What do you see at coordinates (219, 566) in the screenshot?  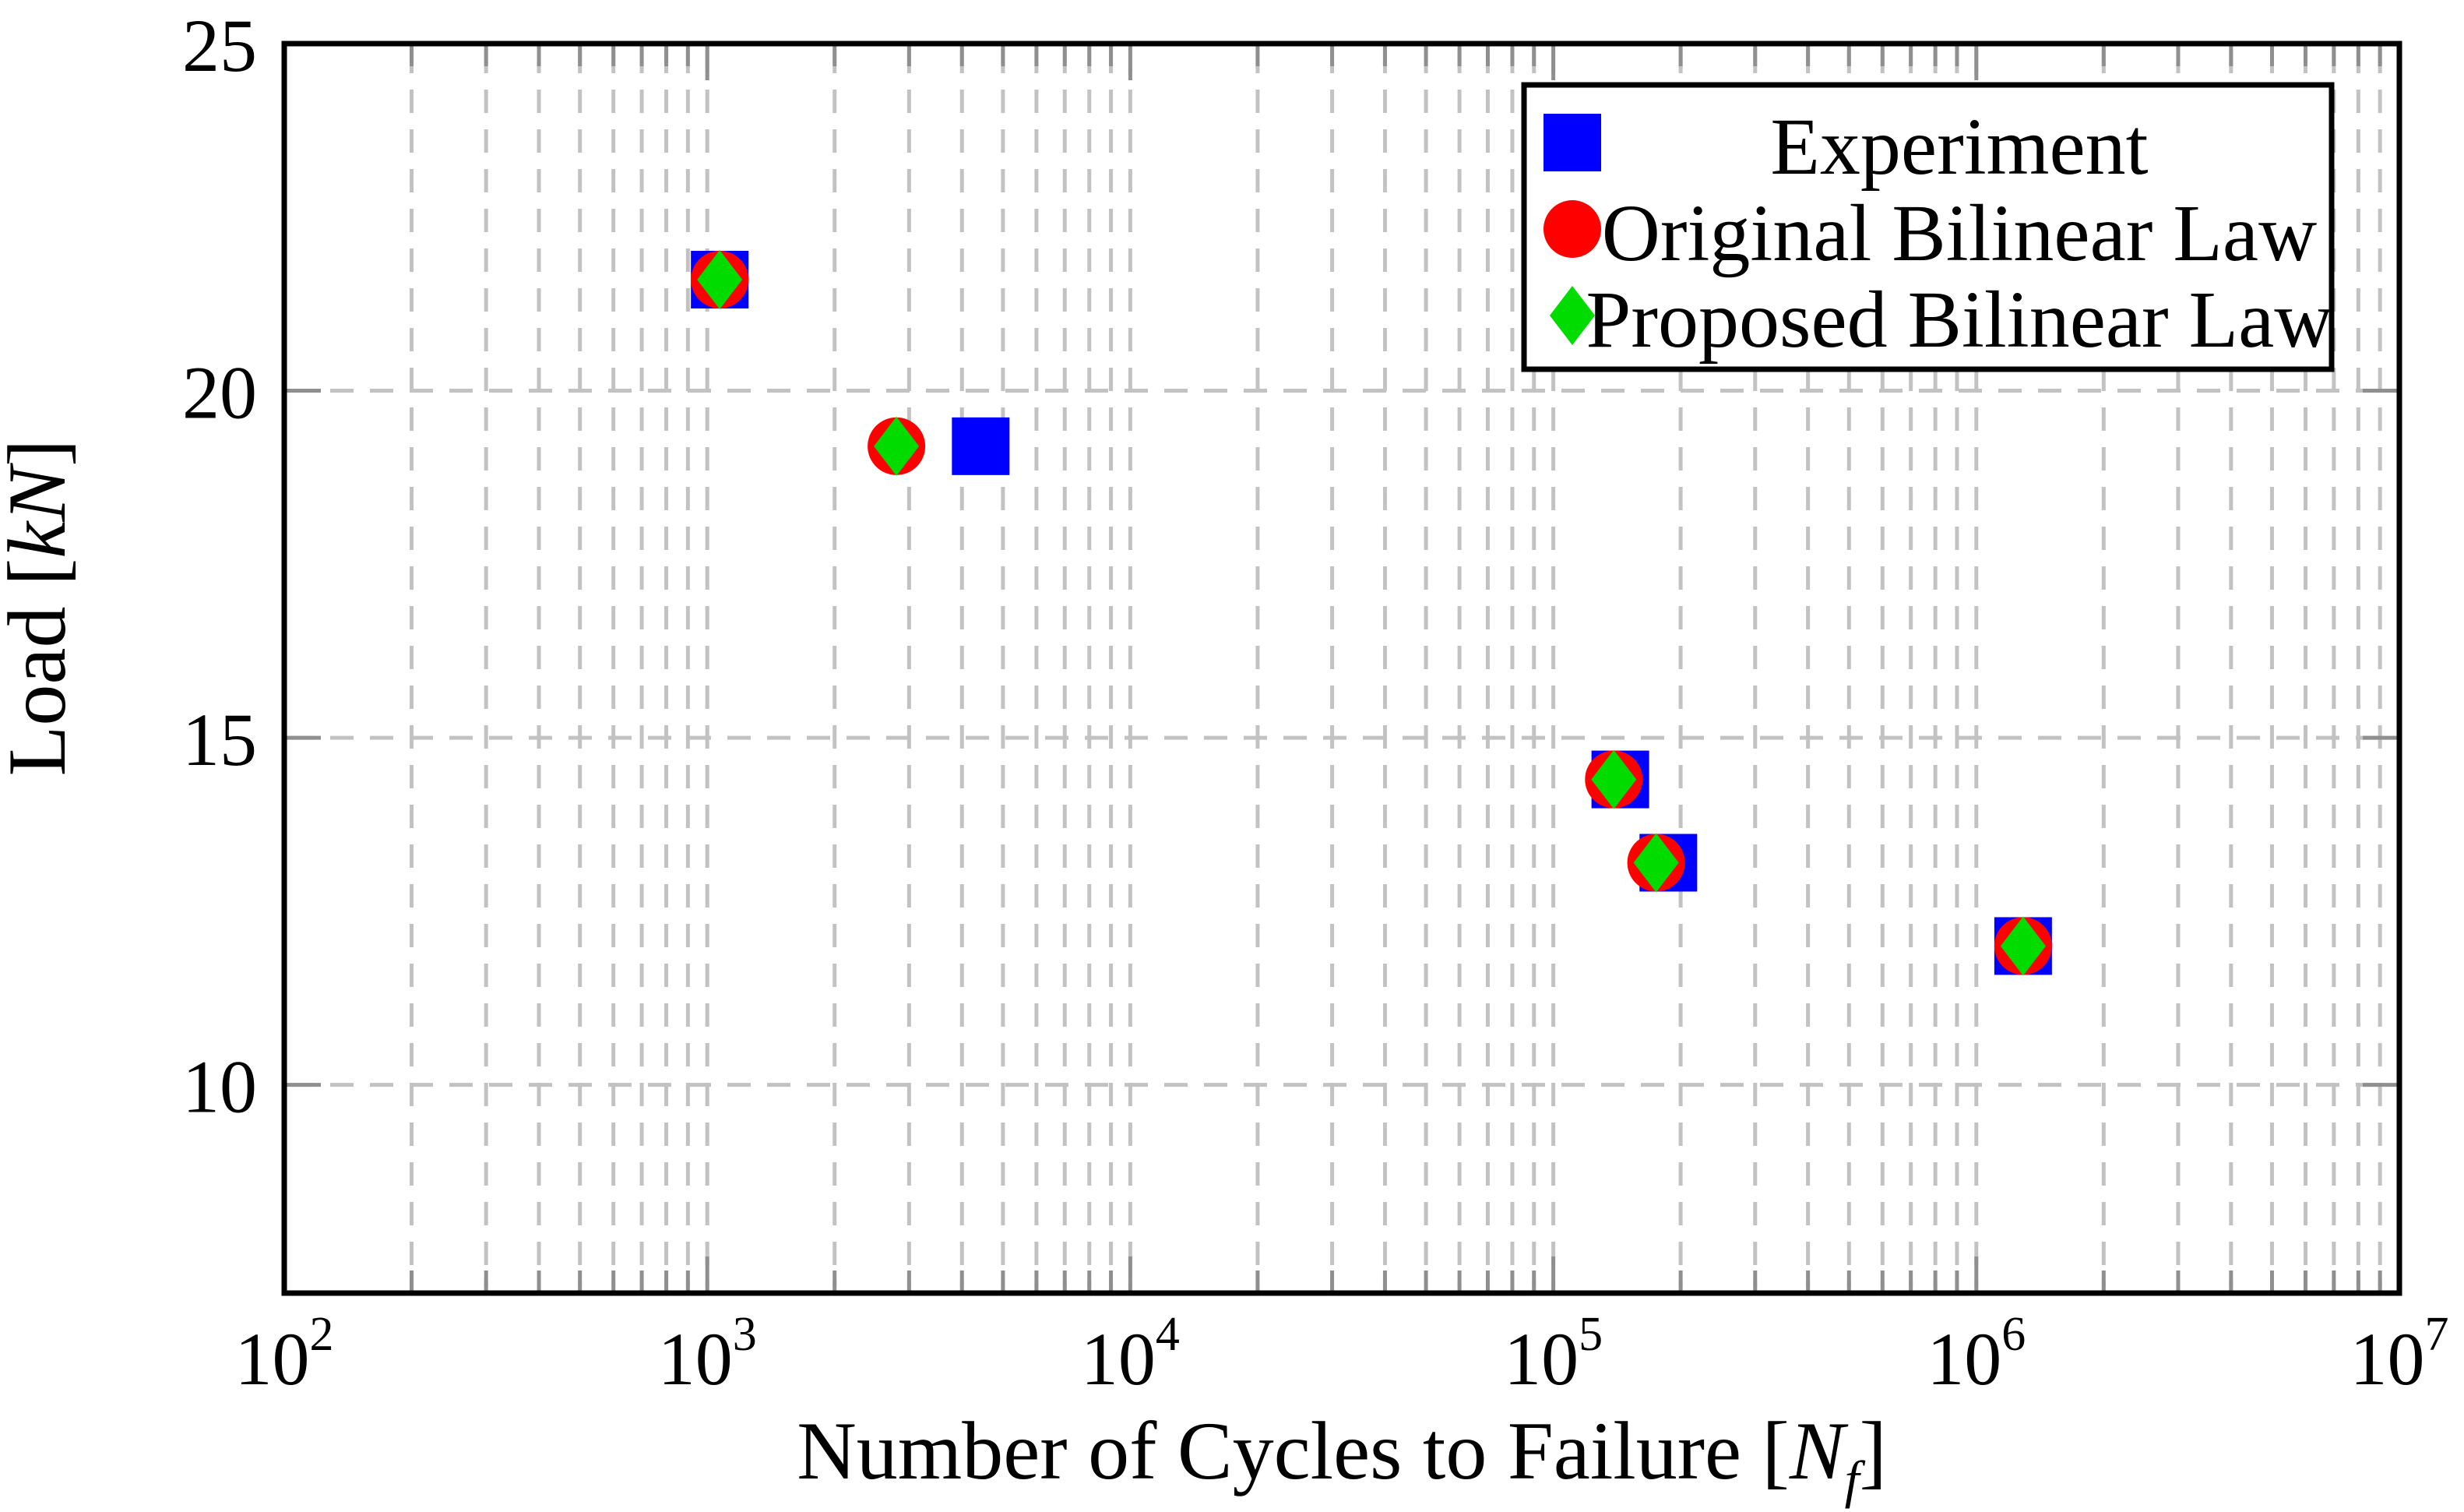 I see `y-tick-labels: 25 20 15 10` at bounding box center [219, 566].